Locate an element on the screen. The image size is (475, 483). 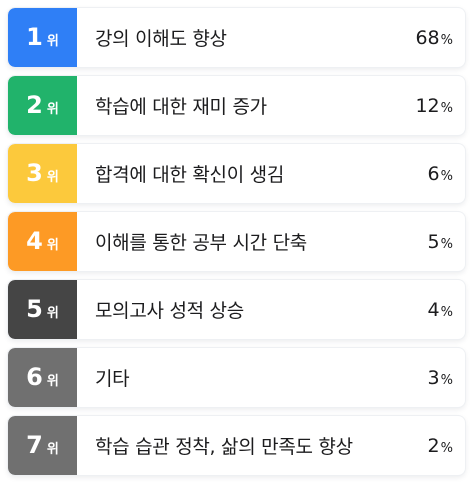
rank-number: 2 is located at coordinates (34, 105).